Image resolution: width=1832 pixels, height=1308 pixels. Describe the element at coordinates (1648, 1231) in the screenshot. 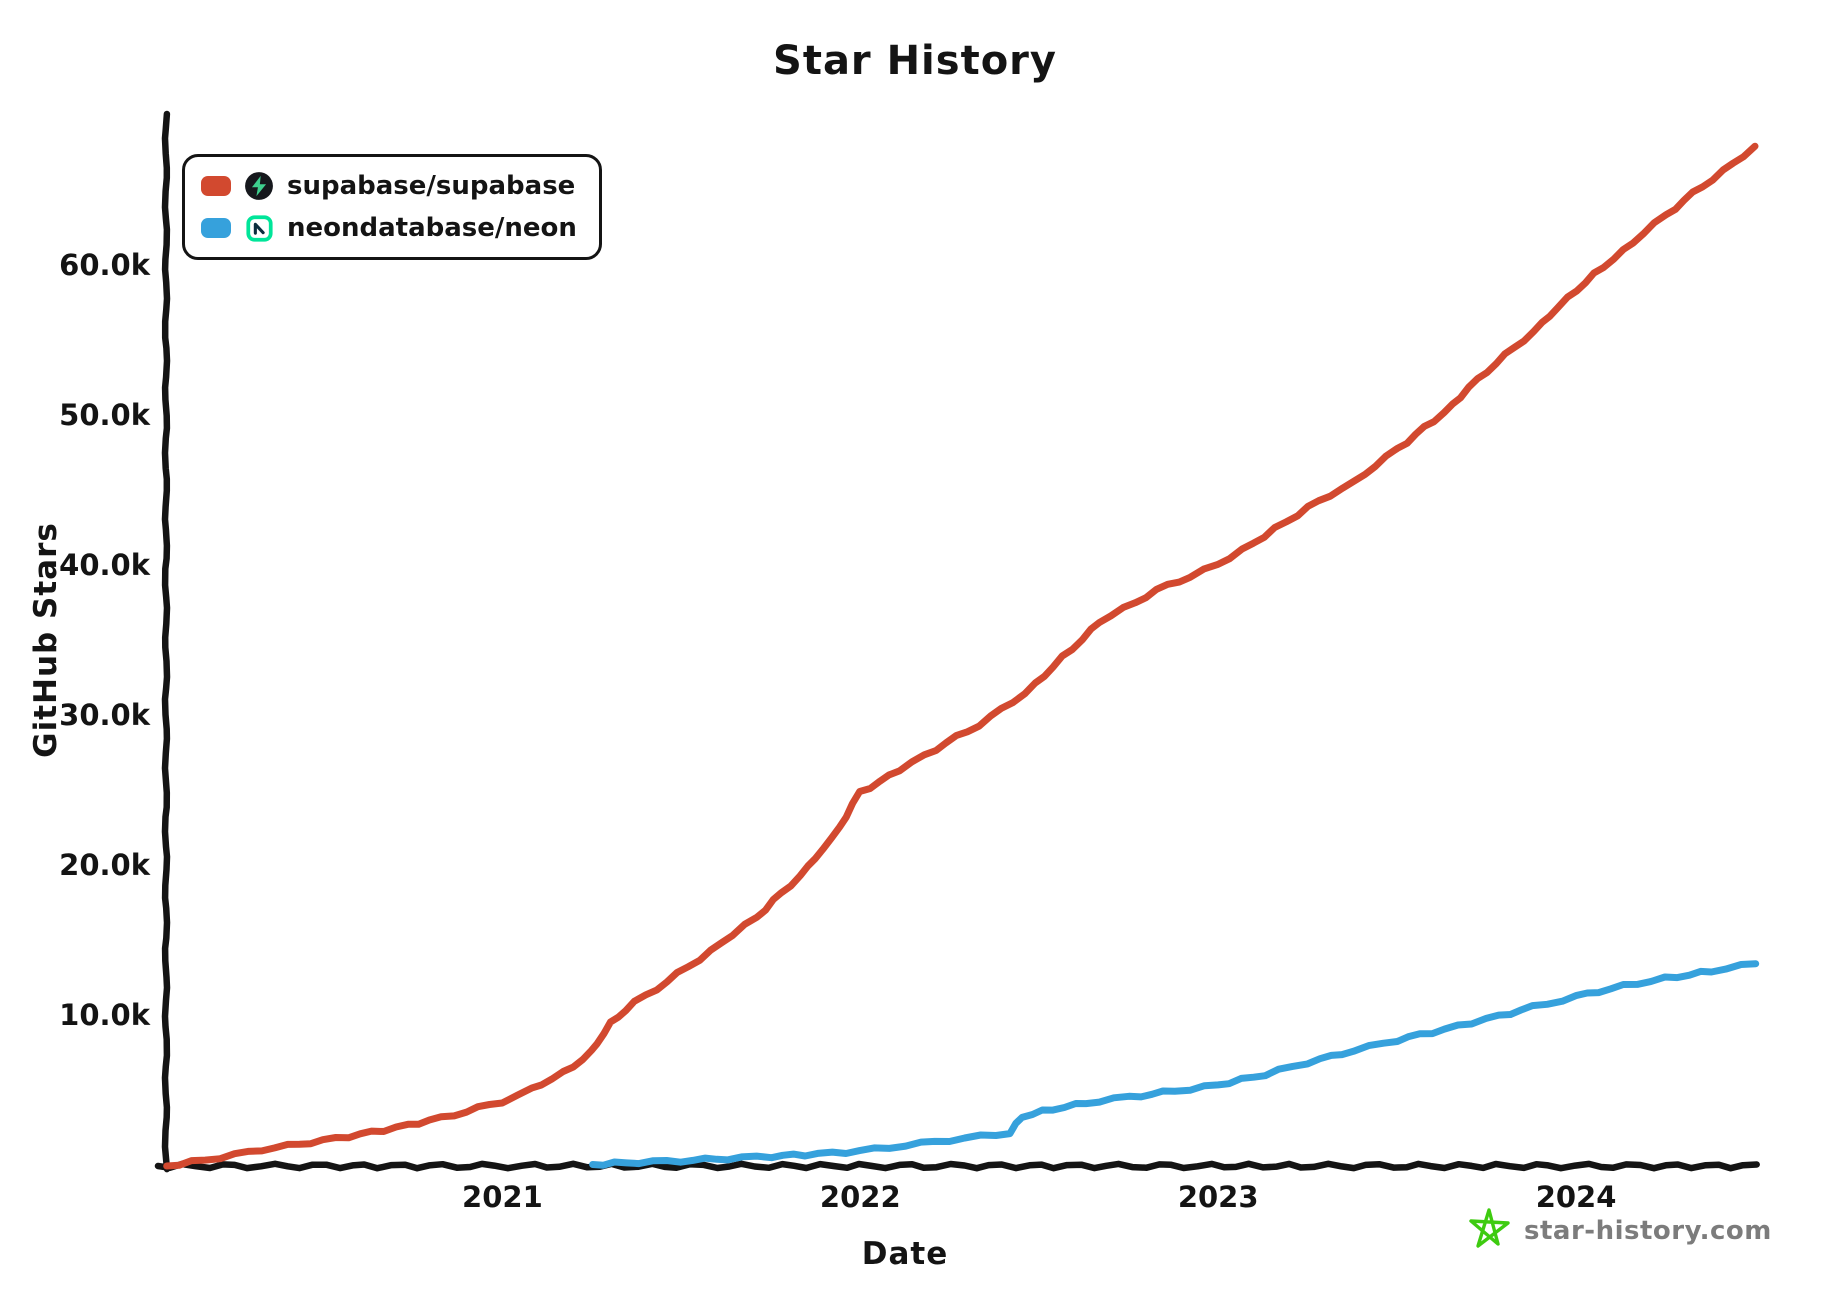

I see `brand-text: star-history.com` at that location.